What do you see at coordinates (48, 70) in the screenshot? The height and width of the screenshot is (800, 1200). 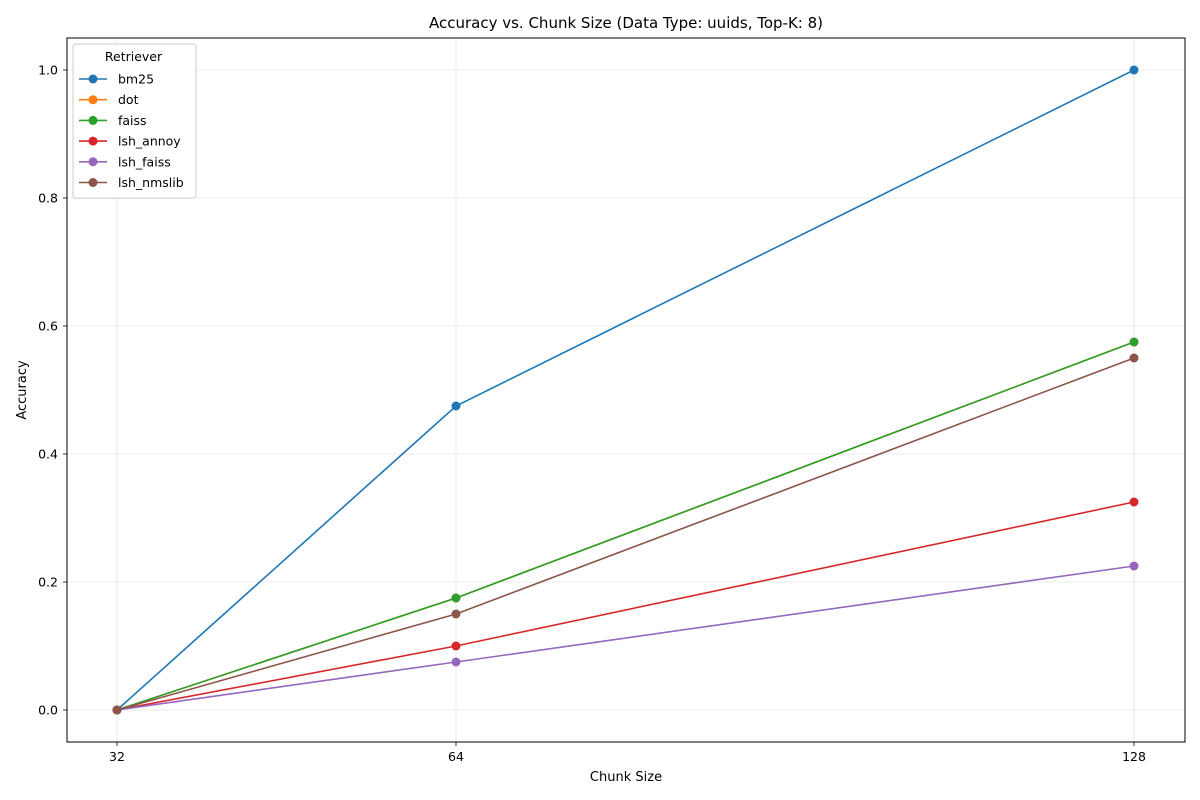 I see `y-tick-label: 1.0` at bounding box center [48, 70].